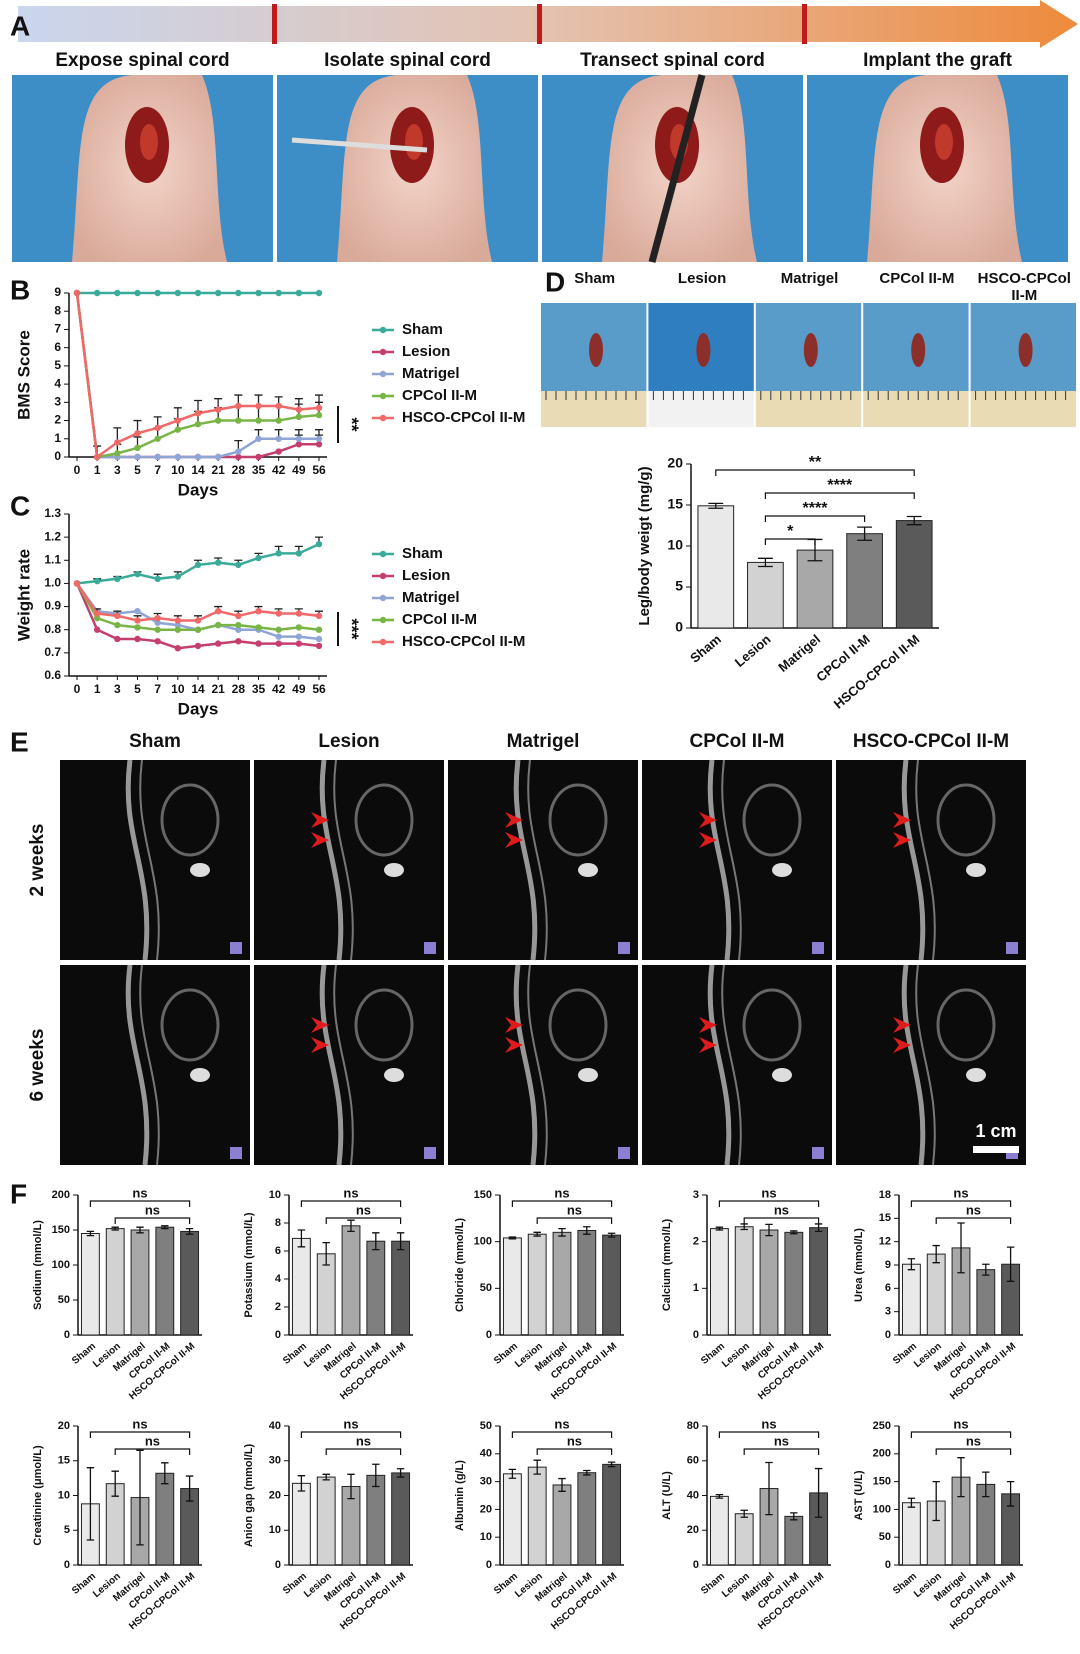 Image resolution: width=1080 pixels, height=1654 pixels. What do you see at coordinates (249, 1264) in the screenshot?
I see `y-axis-label: Potassium (mmol/L)` at bounding box center [249, 1264].